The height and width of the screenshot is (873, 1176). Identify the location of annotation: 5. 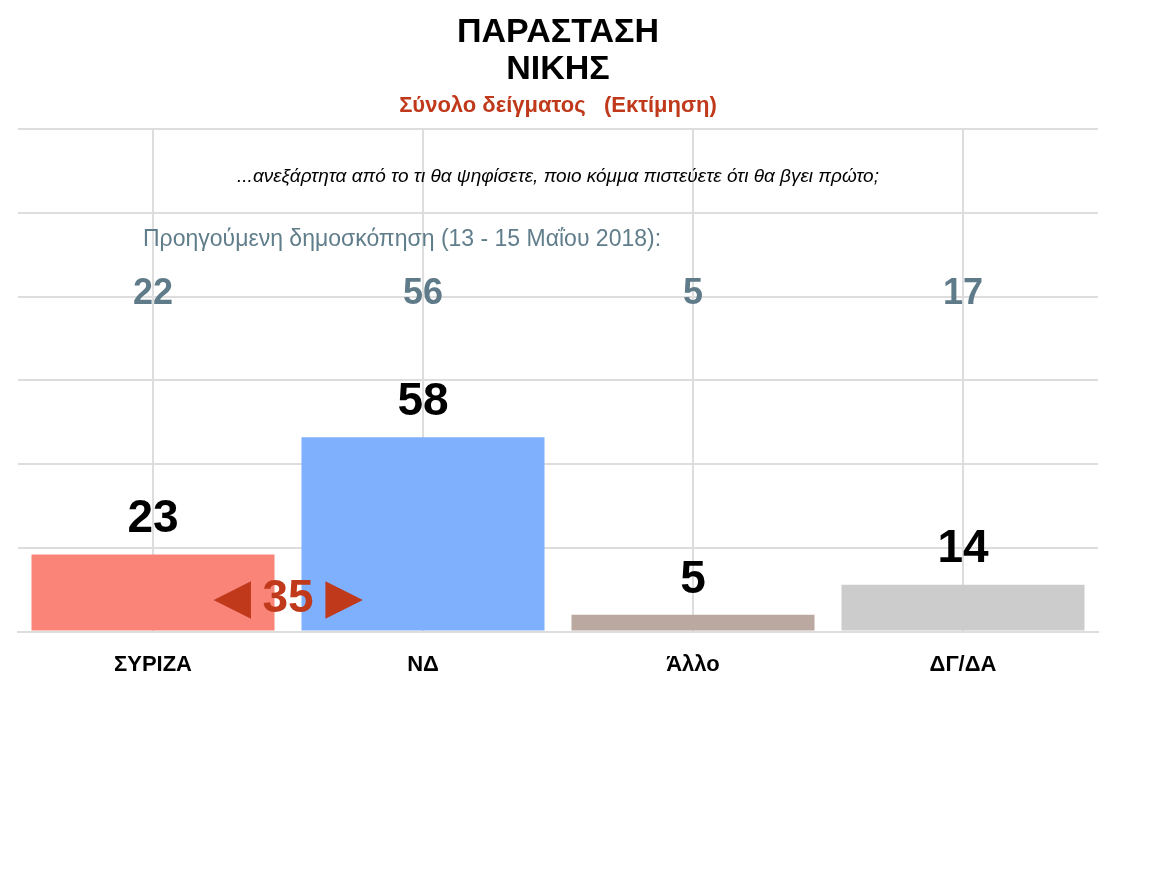
(693, 292).